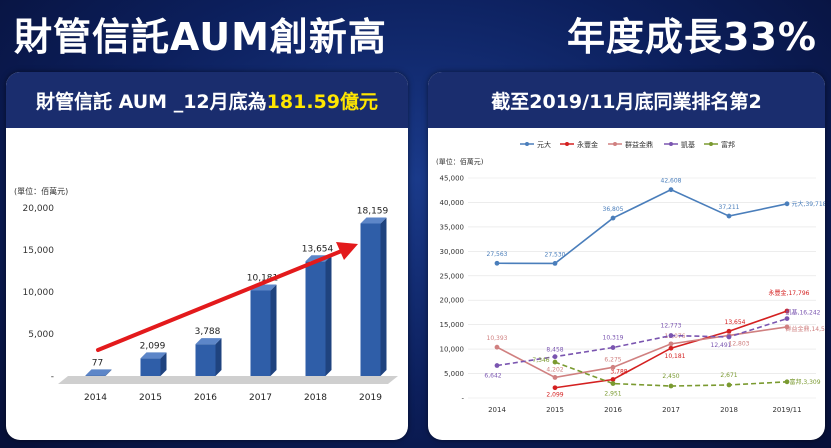  What do you see at coordinates (735, 322) in the screenshot?
I see `series-data-label: 13,654` at bounding box center [735, 322].